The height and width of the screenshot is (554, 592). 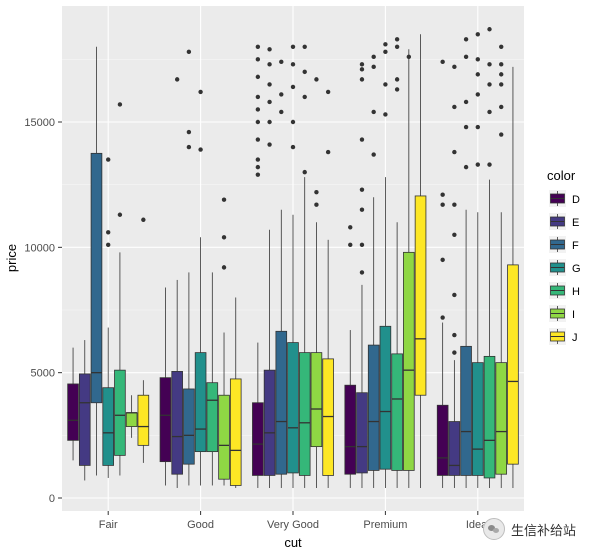 I want to click on x-axis-title: cut, so click(x=293, y=542).